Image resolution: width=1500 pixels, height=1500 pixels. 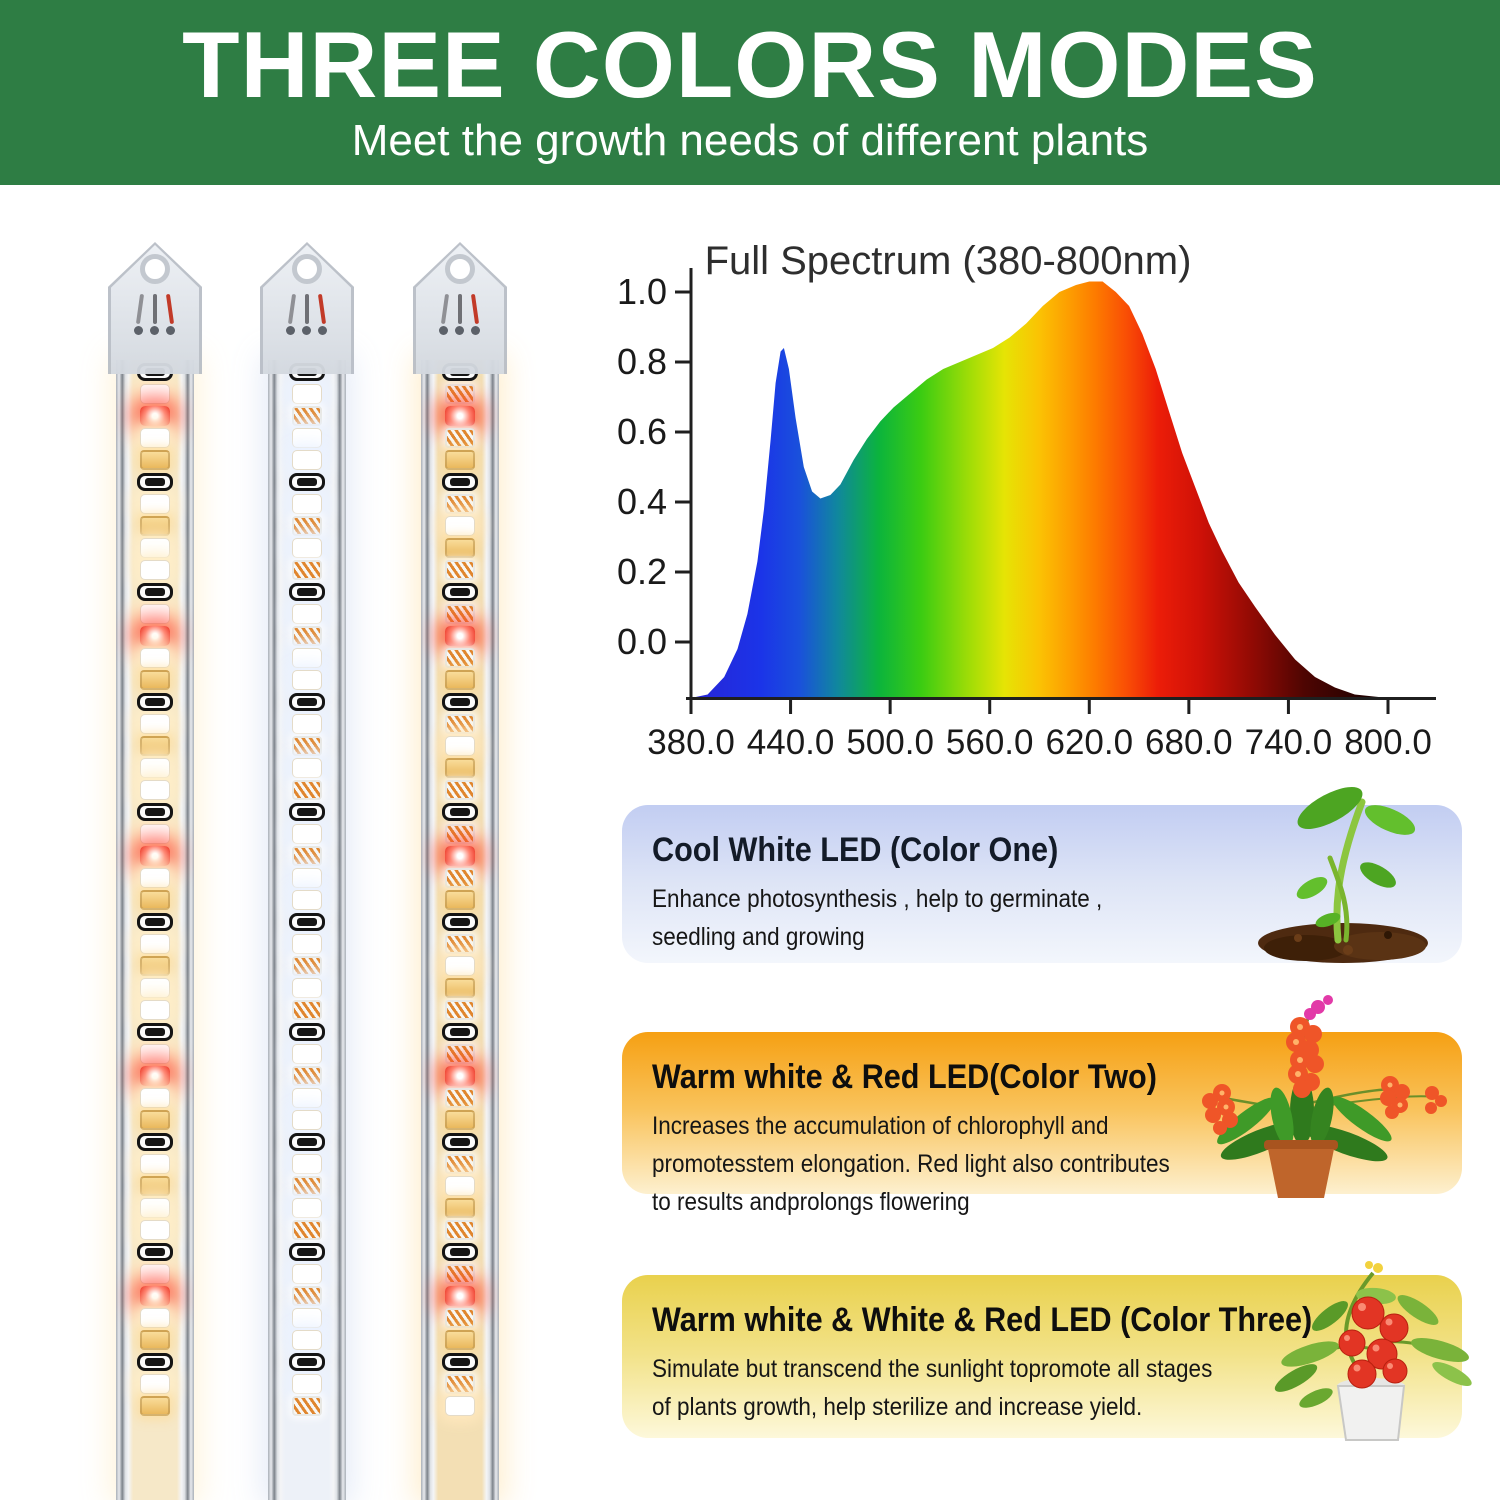 I want to click on warm-white-white-red-led-strip, so click(x=460, y=871).